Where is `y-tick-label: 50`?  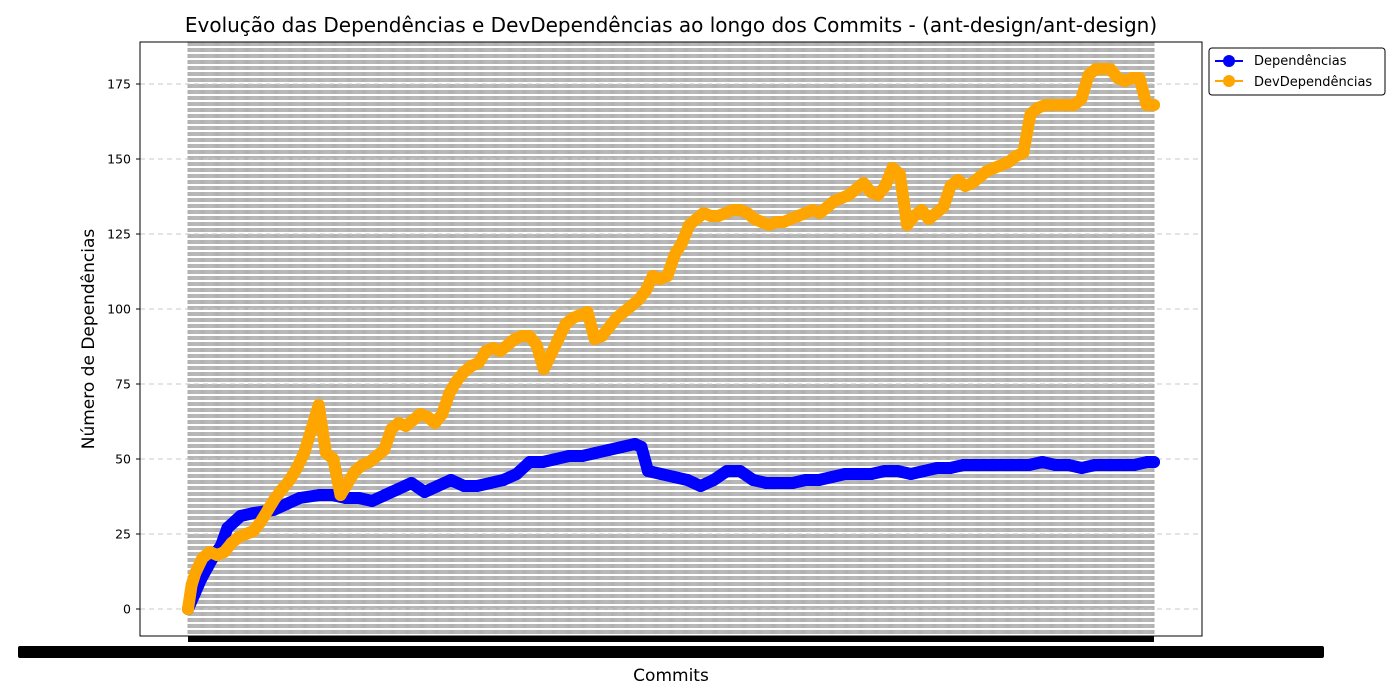
y-tick-label: 50 is located at coordinates (123, 459).